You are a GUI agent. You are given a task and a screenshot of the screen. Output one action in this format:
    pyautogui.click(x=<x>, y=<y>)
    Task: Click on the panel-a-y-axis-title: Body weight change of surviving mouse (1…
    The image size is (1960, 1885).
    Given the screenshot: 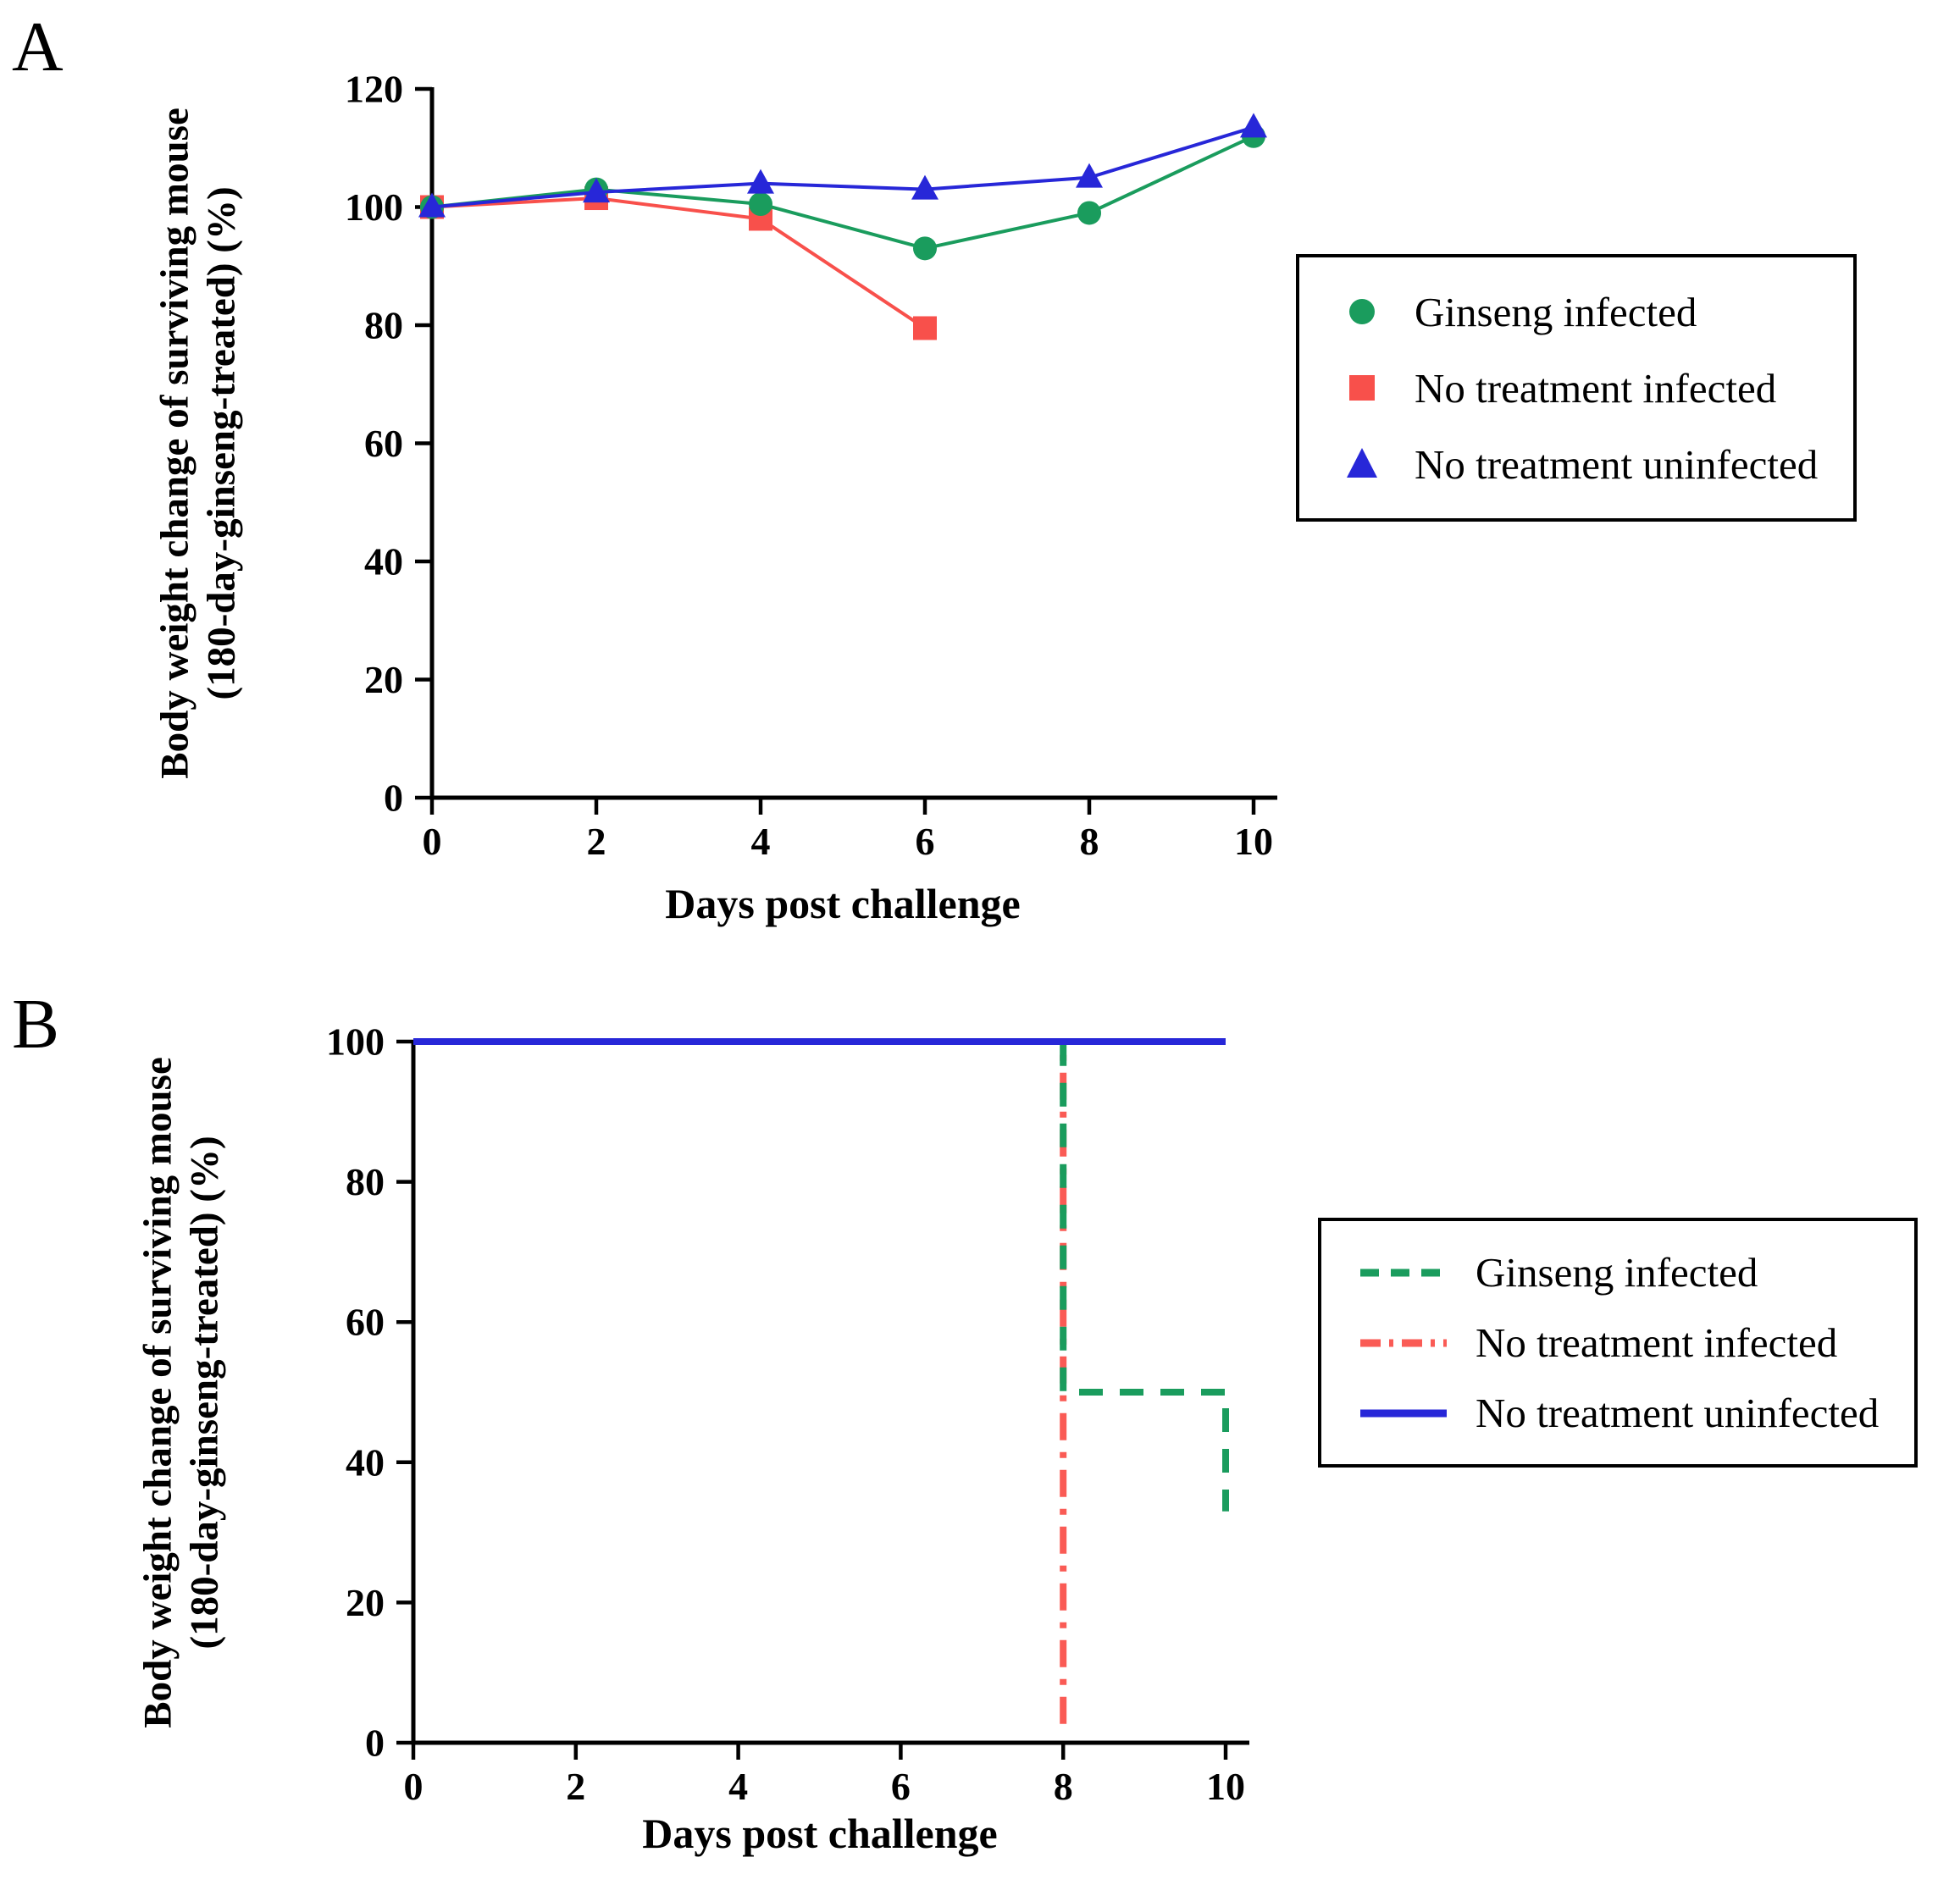 What is the action you would take?
    pyautogui.click(x=199, y=443)
    